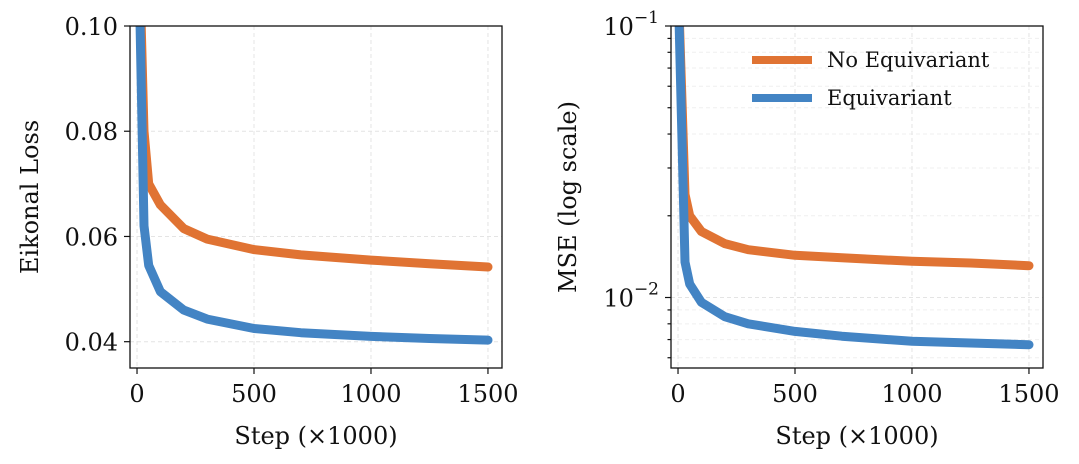 This screenshot has width=1079, height=464. I want to click on y-axis-label: MSE (log scale), so click(568, 197).